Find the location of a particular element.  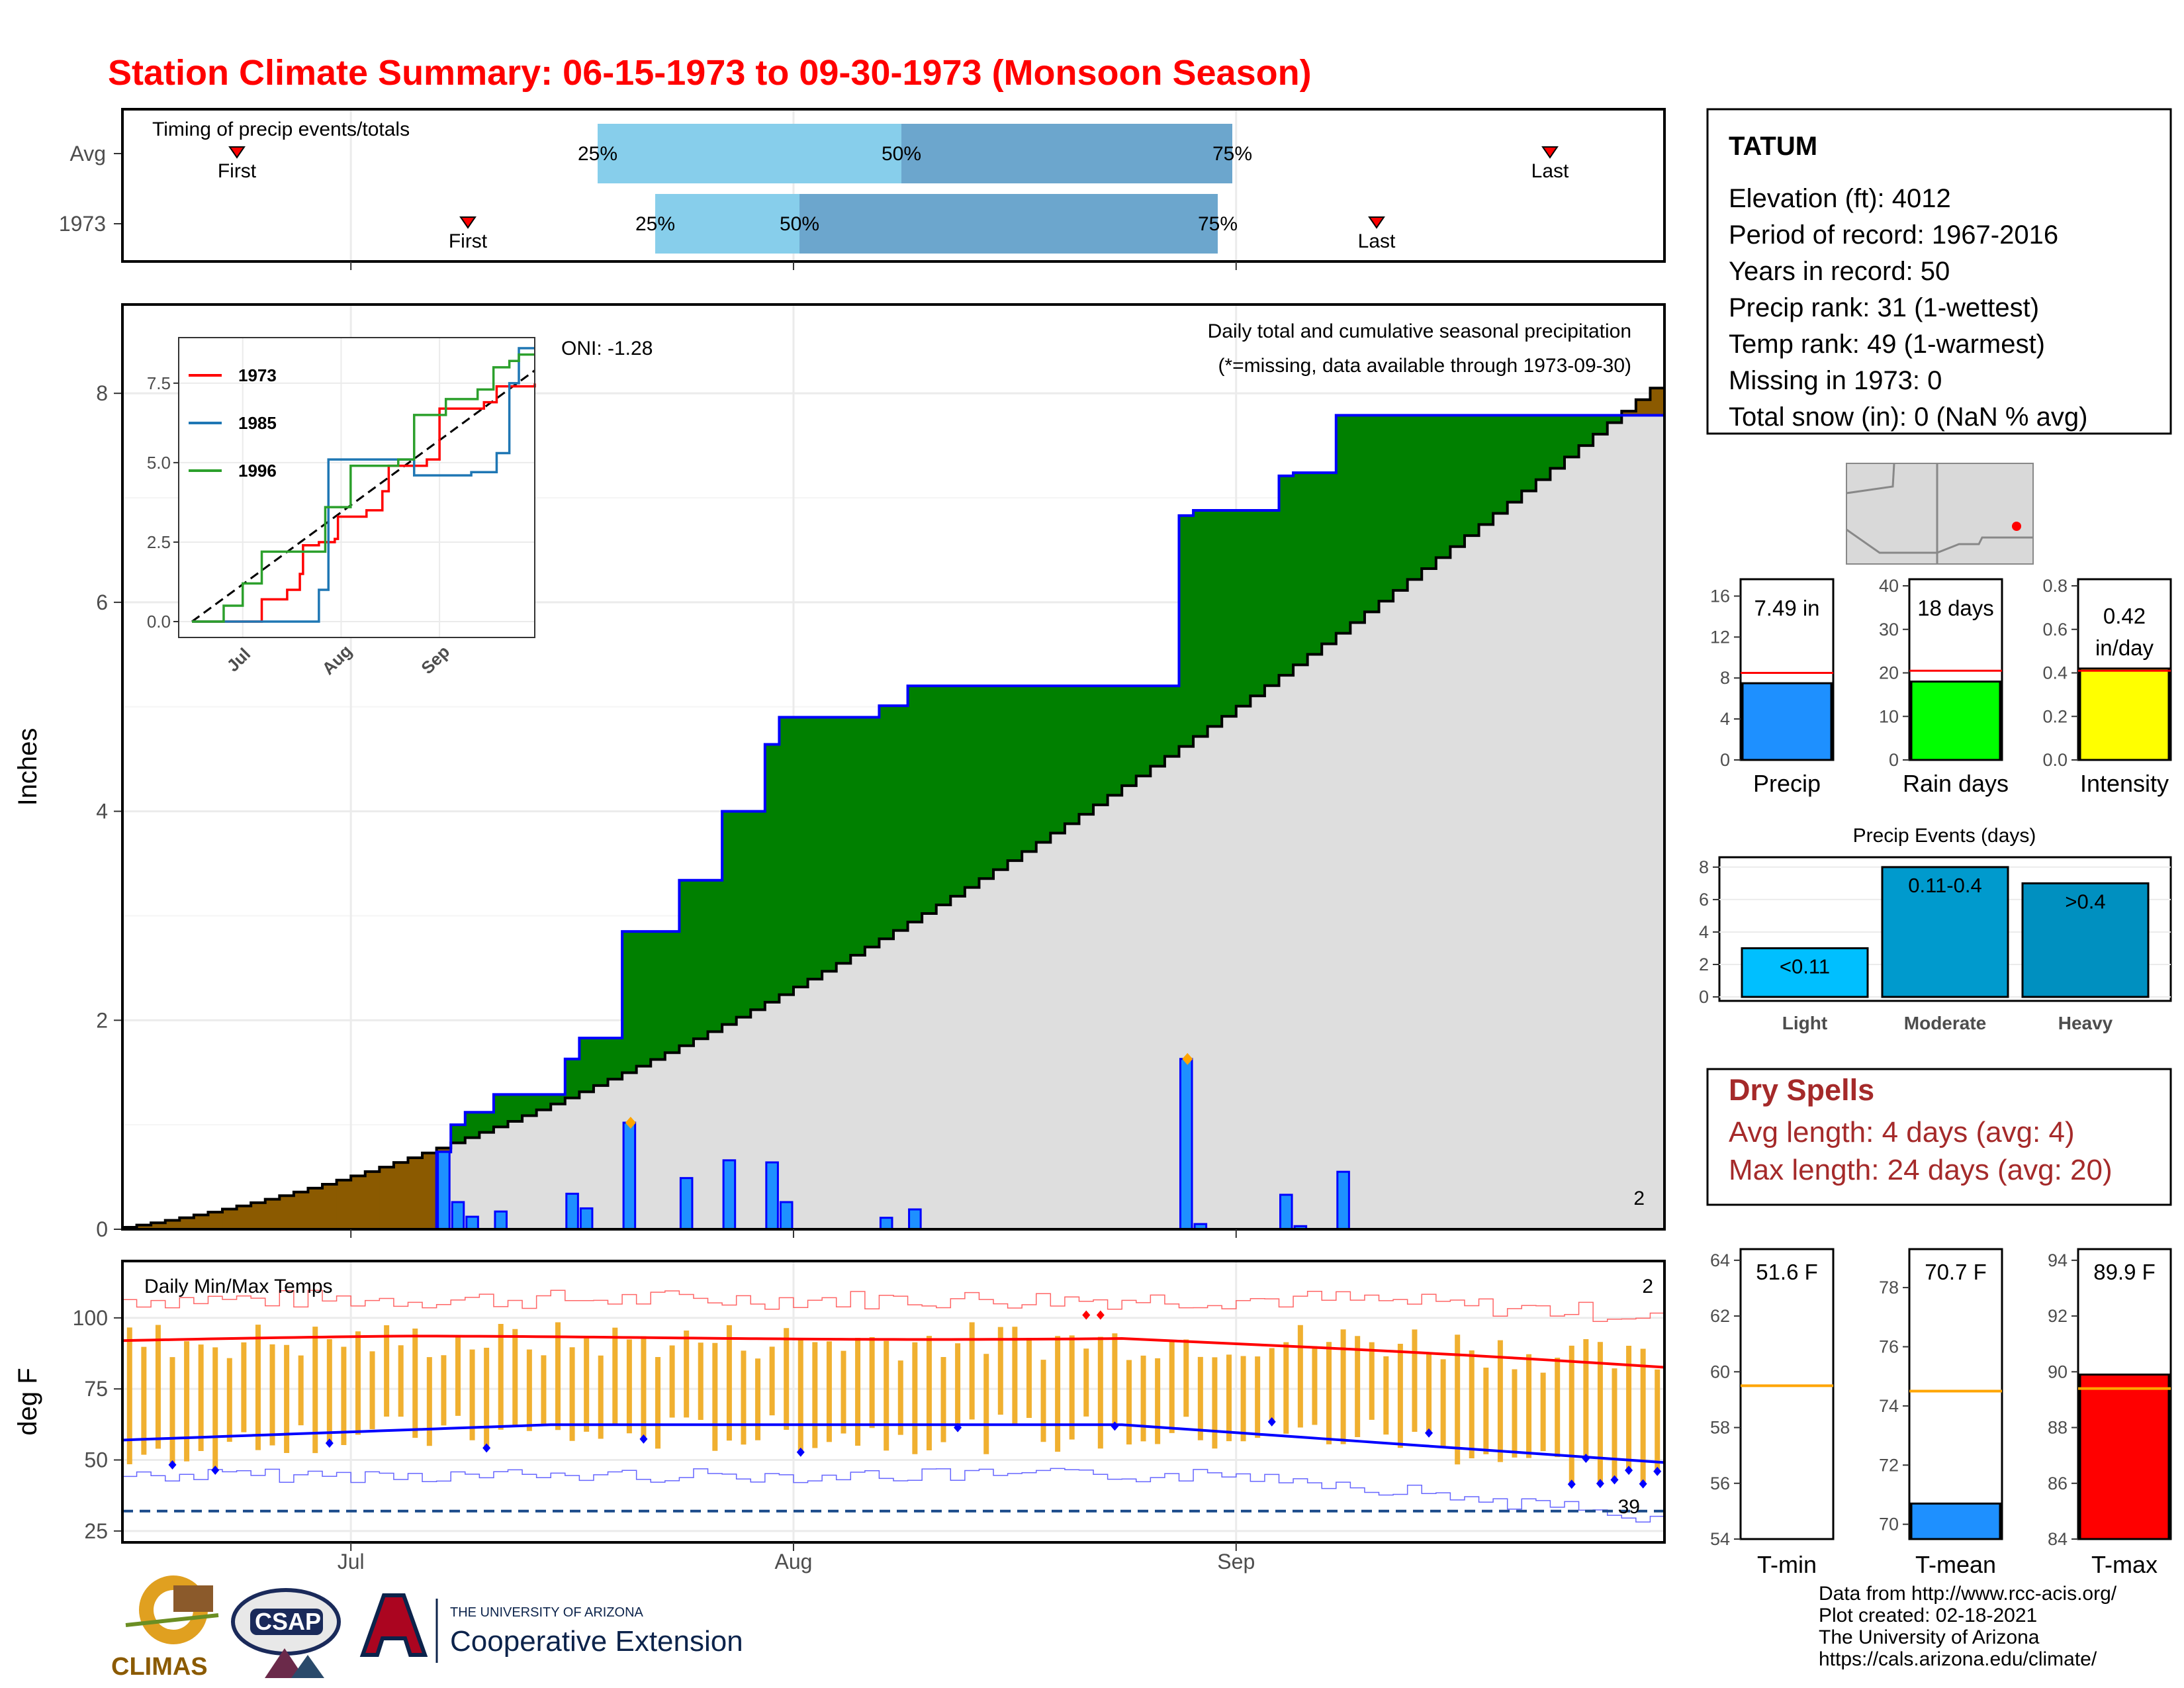

temp-summary-y-tick-label: 76 is located at coordinates (1889, 1346).